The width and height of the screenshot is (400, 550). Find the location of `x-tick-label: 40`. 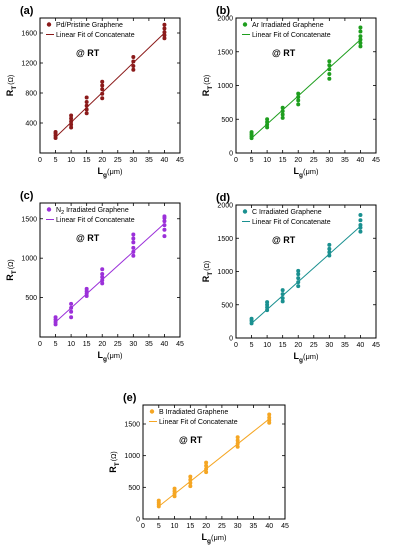

x-tick-label: 40 is located at coordinates (361, 160).